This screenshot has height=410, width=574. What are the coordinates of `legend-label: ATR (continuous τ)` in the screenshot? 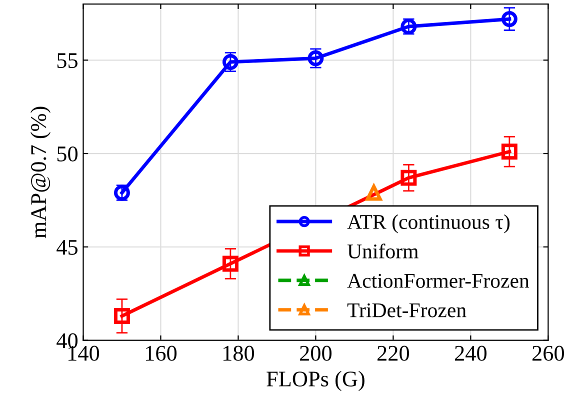 It's located at (428, 224).